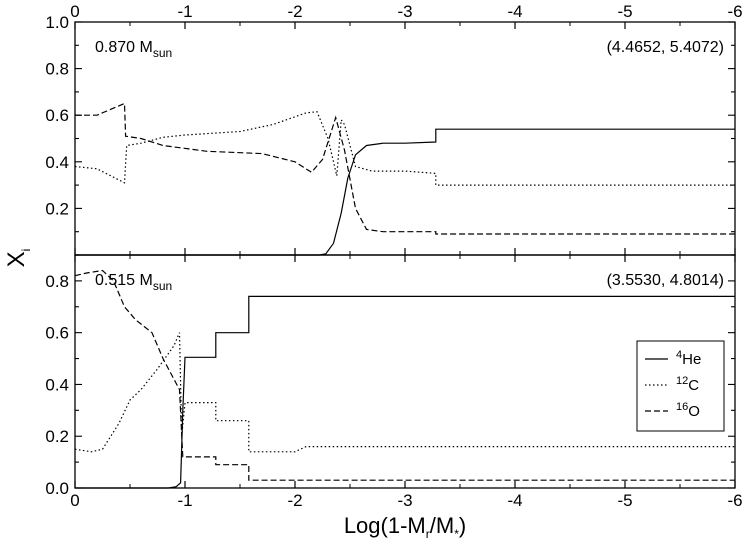 The image size is (747, 549). I want to click on legend-o16-label: 16O, so click(688, 410).